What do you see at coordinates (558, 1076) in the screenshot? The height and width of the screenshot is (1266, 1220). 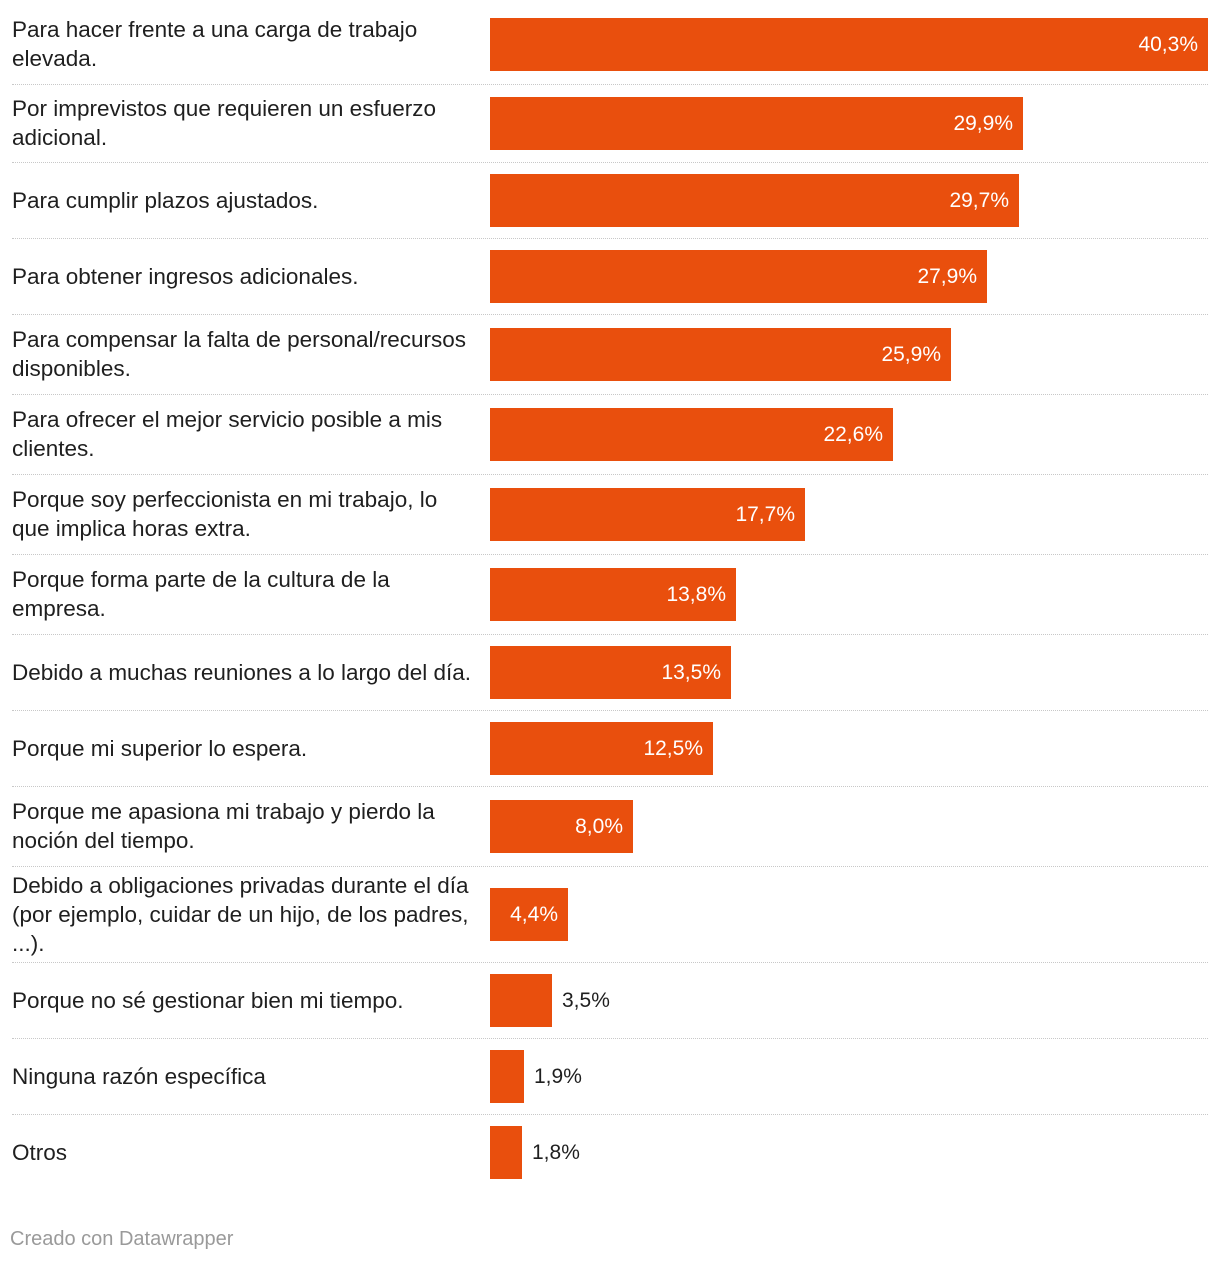 I see `bar-value-label: 1,9%` at bounding box center [558, 1076].